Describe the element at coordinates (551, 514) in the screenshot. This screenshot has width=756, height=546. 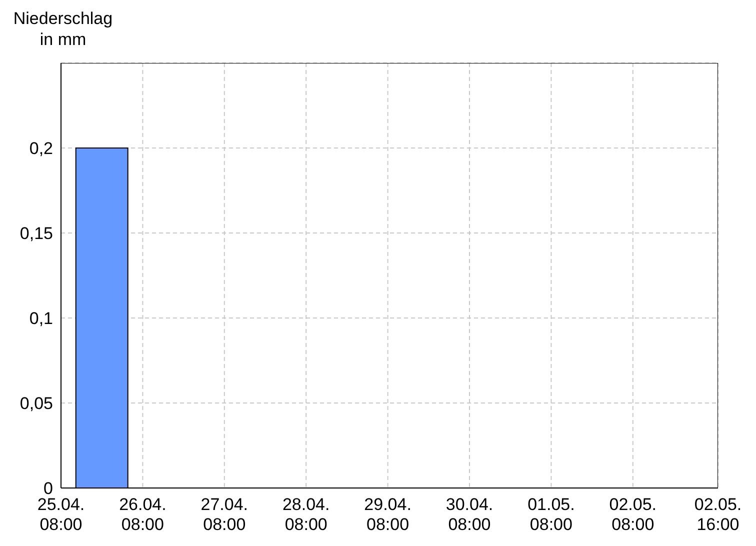
I see `x-tick-label: 01.05. 08:00` at that location.